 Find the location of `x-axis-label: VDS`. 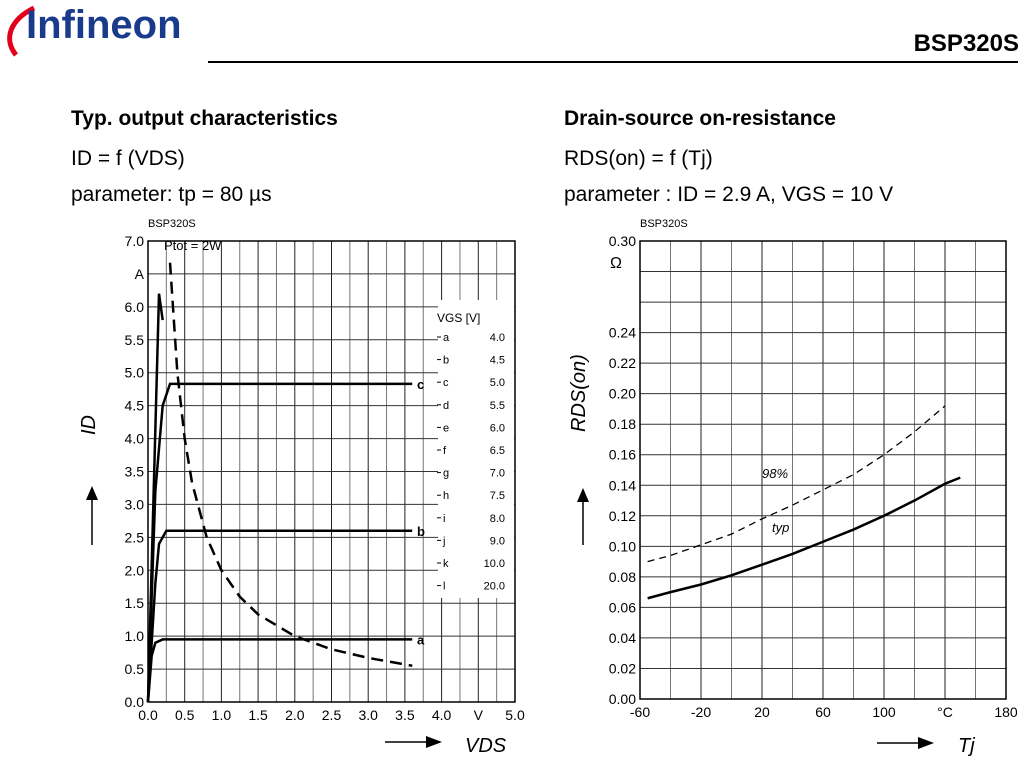

x-axis-label: VDS is located at coordinates (486, 746).